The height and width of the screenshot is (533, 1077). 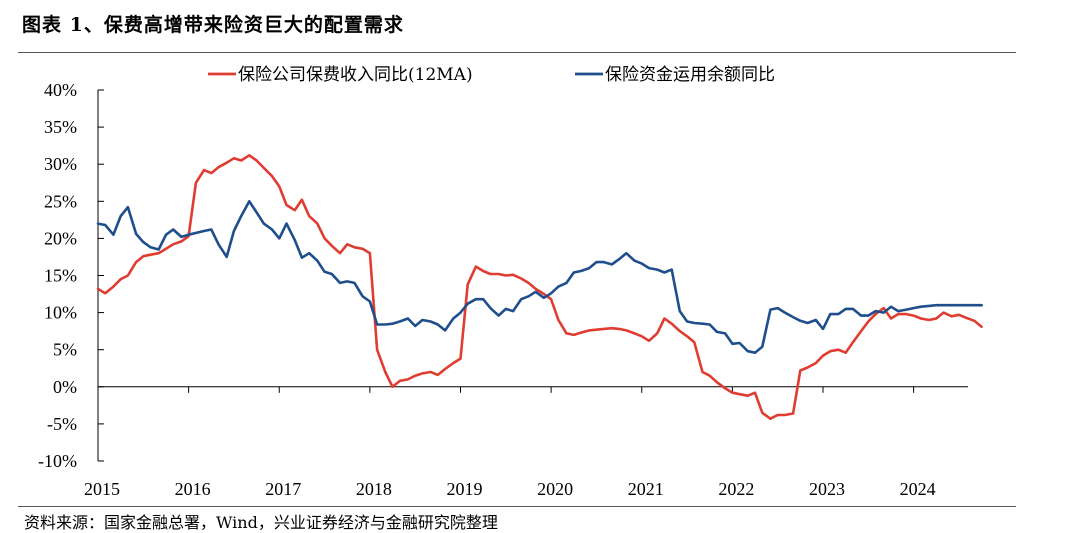 What do you see at coordinates (283, 489) in the screenshot?
I see `x-tick-label: 2017` at bounding box center [283, 489].